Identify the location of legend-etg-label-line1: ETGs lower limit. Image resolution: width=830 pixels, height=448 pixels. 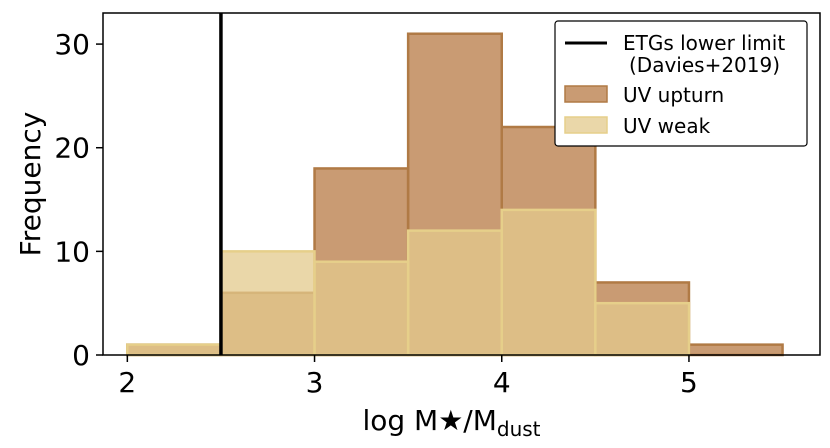
(704, 43).